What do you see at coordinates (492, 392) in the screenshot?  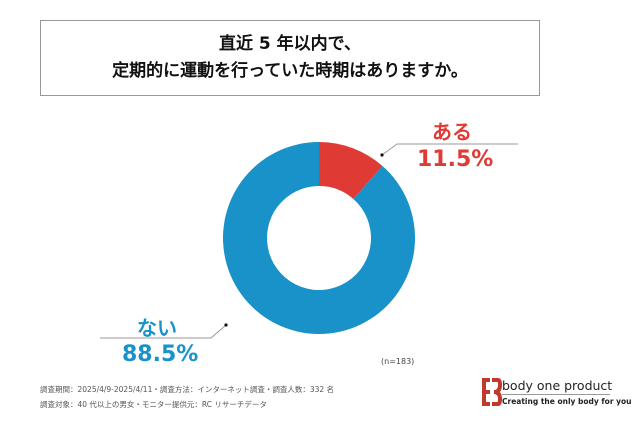 I see `brand-logo-icon` at bounding box center [492, 392].